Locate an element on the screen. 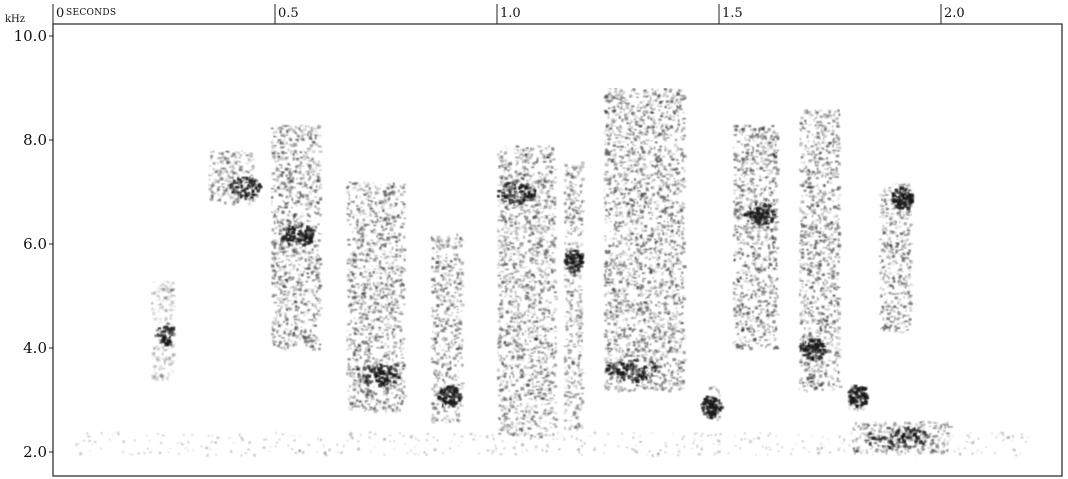  background-noise is located at coordinates (552, 444).